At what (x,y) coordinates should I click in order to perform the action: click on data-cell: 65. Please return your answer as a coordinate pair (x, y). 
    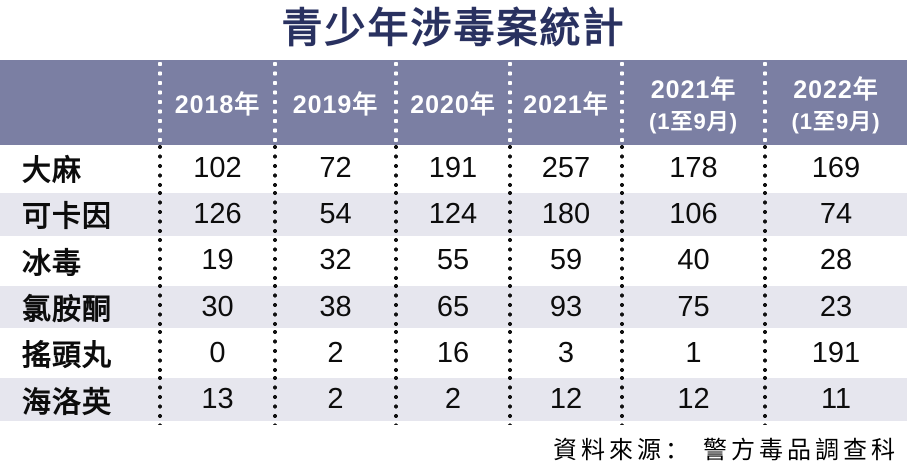
    Looking at the image, I should click on (451, 307).